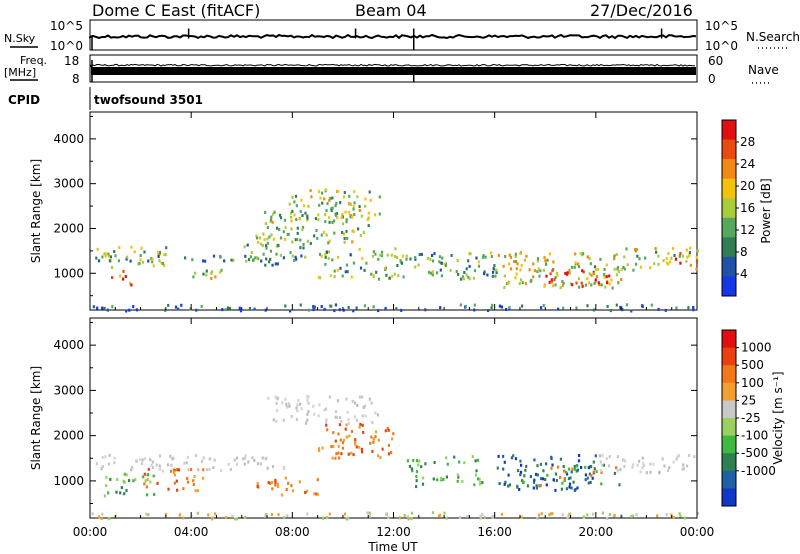 The image size is (800, 554). I want to click on date-title: 27/Dec/2016, so click(641, 10).